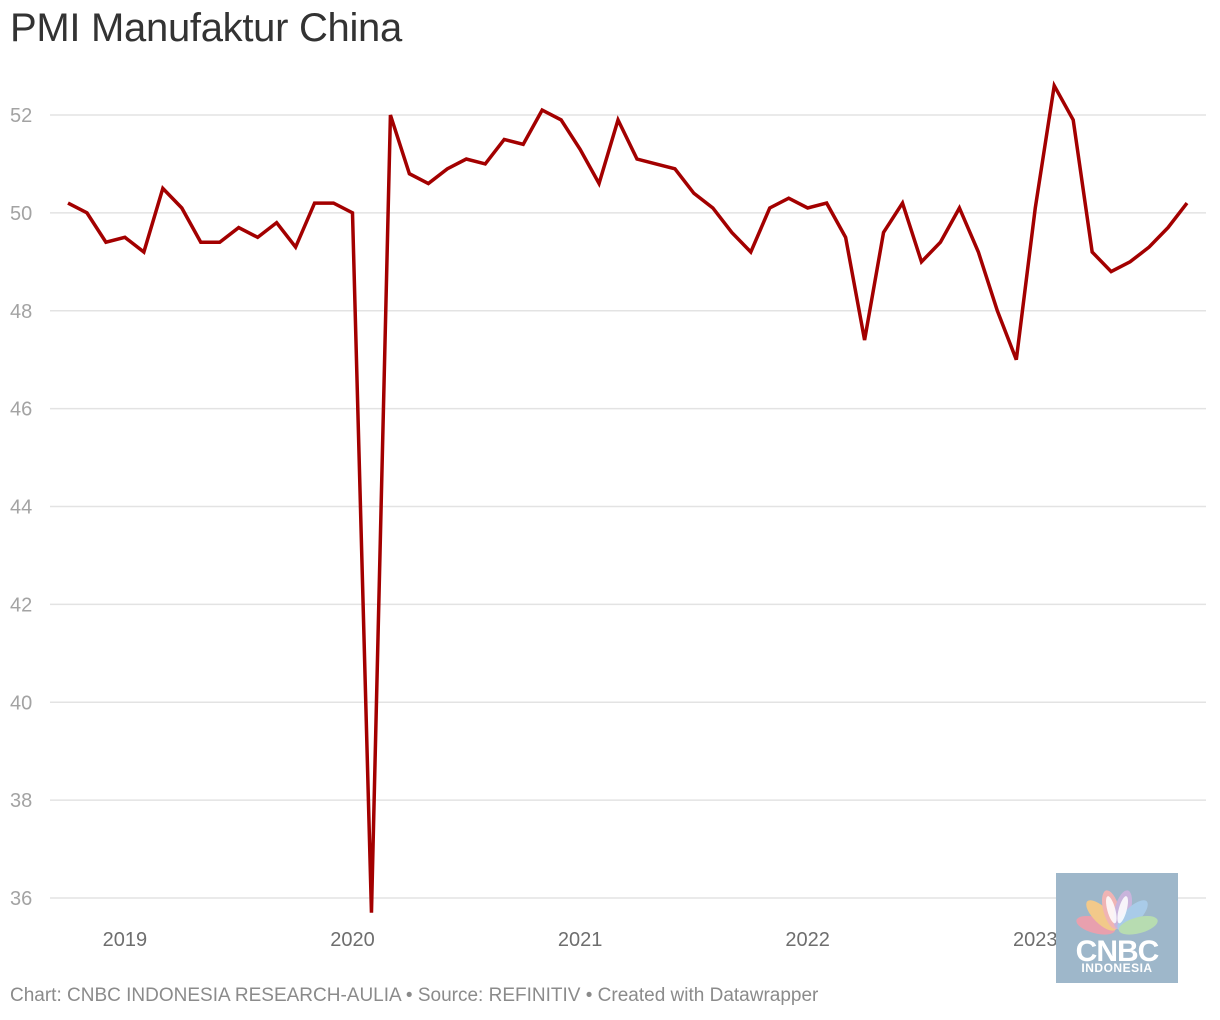 This screenshot has height=1020, width=1220. I want to click on y-tick-label: 42, so click(21, 605).